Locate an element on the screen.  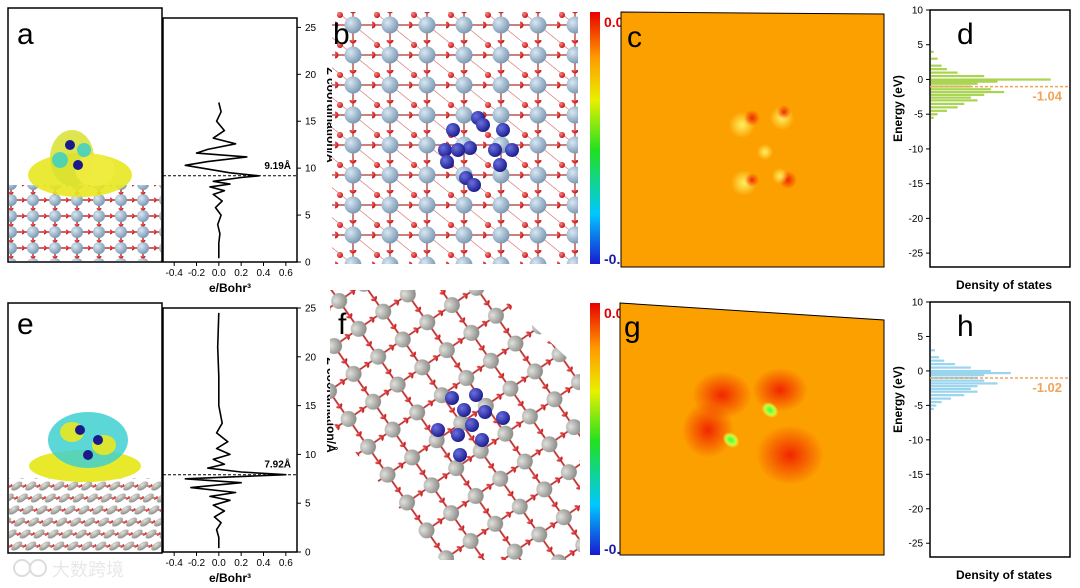
colorbar-top is located at coordinates (595, 138).